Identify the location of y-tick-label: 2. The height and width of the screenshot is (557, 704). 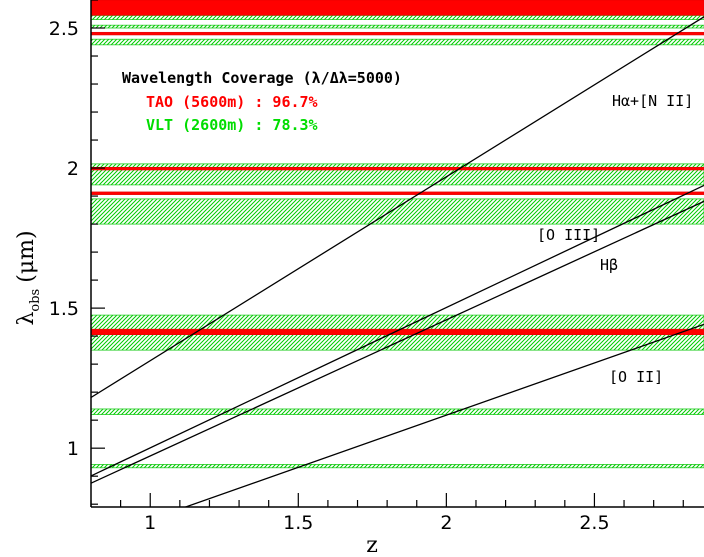
(73, 169).